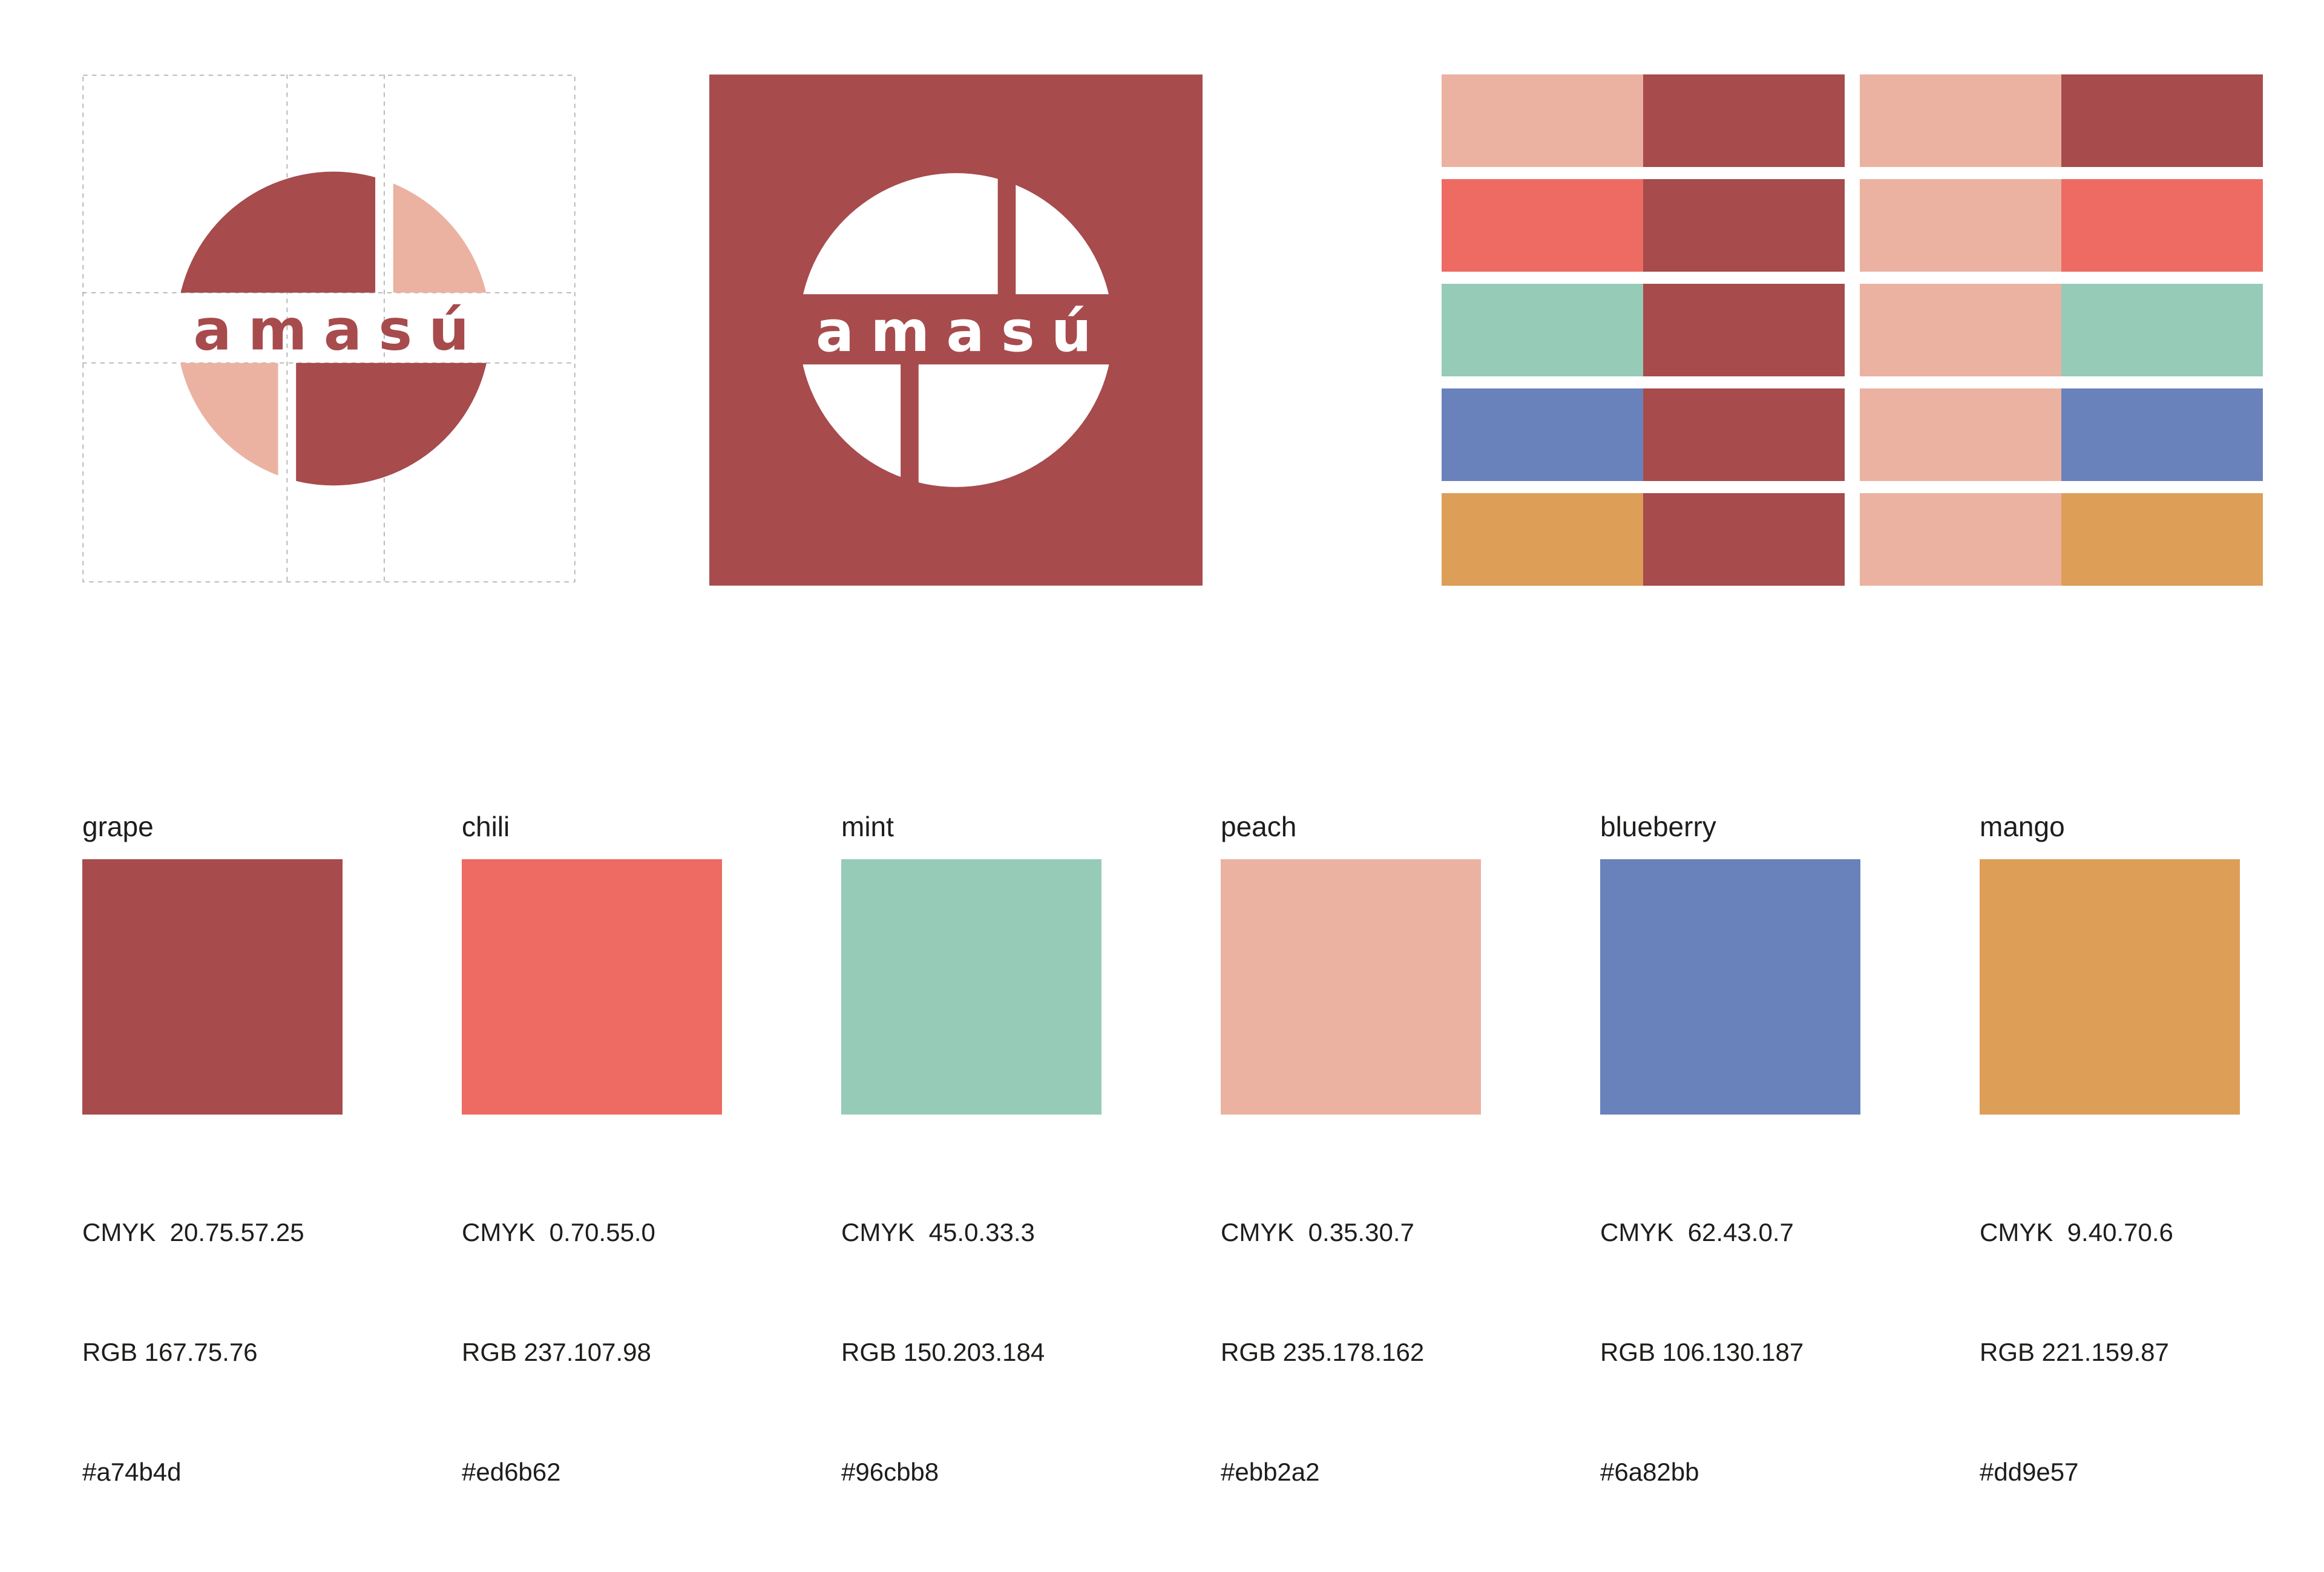  I want to click on swatch-values: CMYK 45.0.33.3 RGB 150.203.184 #96cbb8, so click(971, 1352).